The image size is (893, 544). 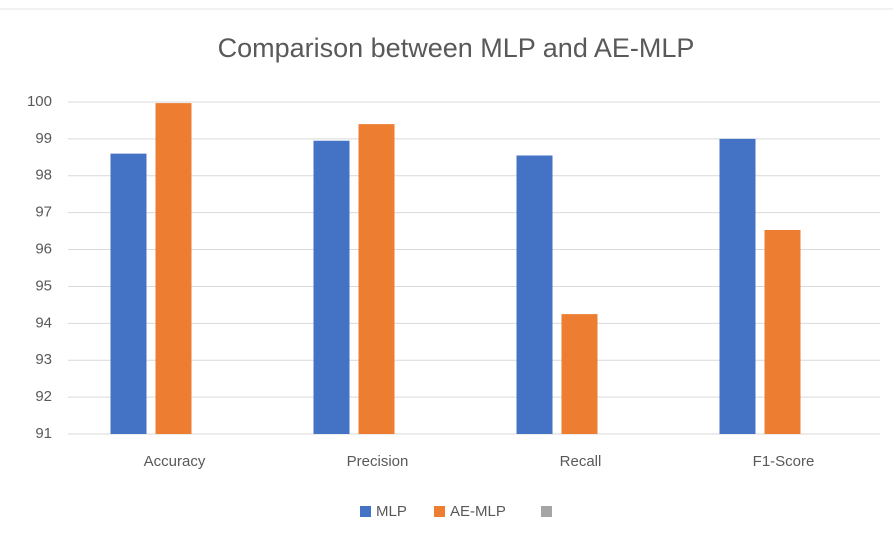 What do you see at coordinates (175, 461) in the screenshot?
I see `x-tick-label: Accuracy` at bounding box center [175, 461].